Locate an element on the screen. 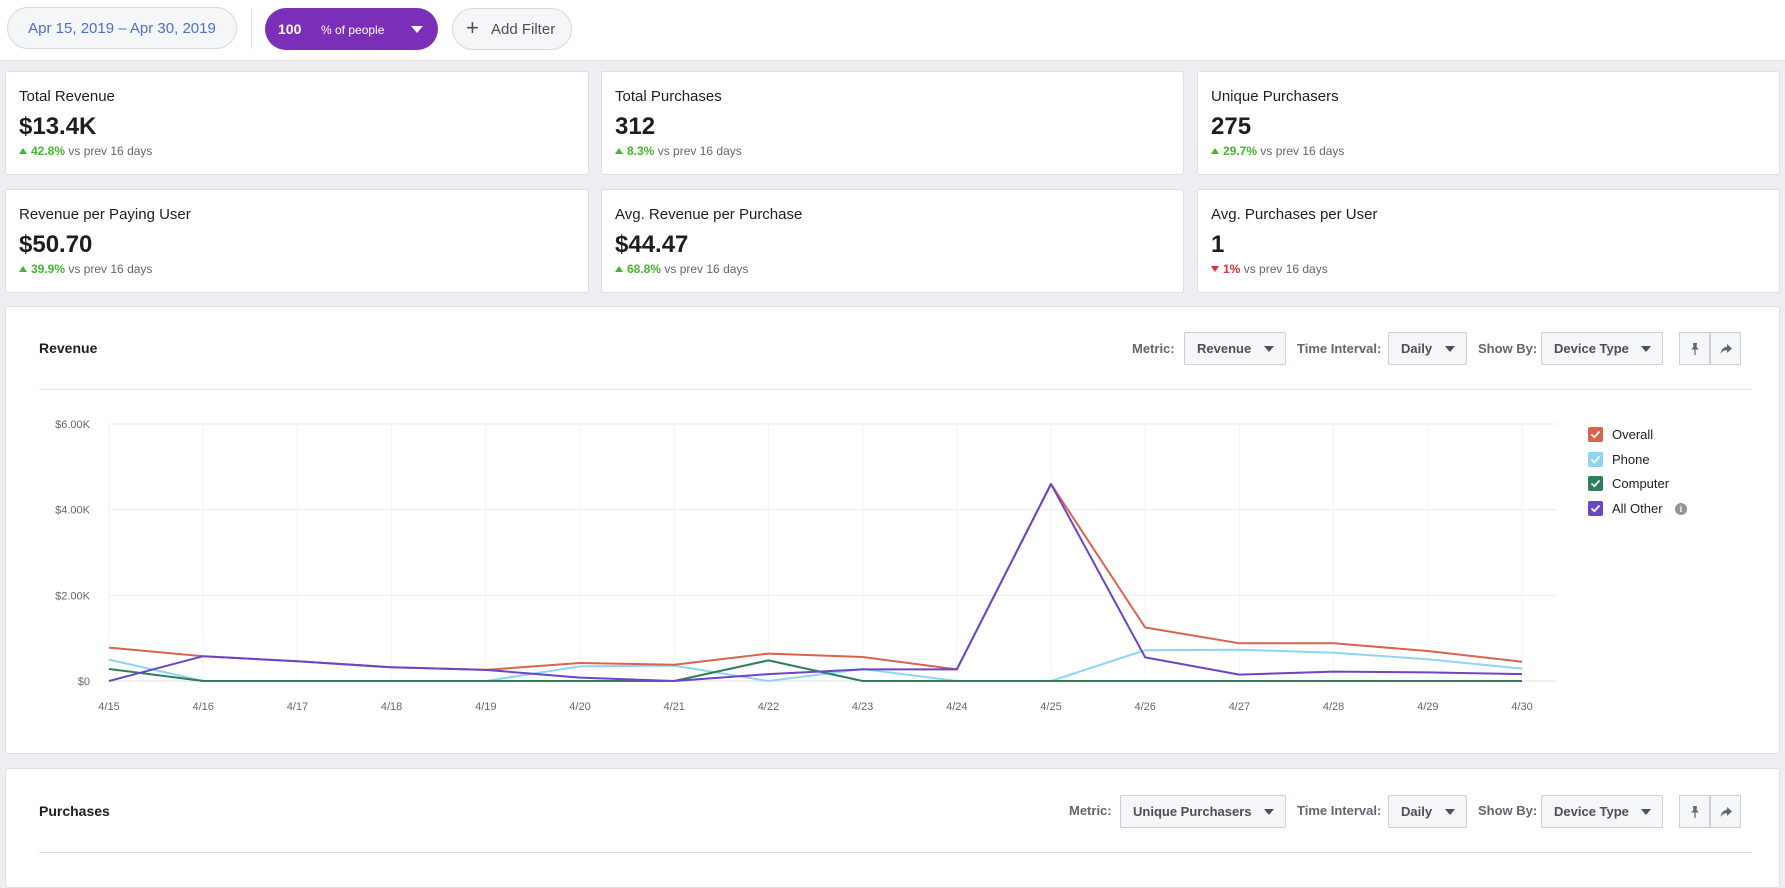 This screenshot has width=1785, height=888. x-tick-label: 4/23 is located at coordinates (862, 707).